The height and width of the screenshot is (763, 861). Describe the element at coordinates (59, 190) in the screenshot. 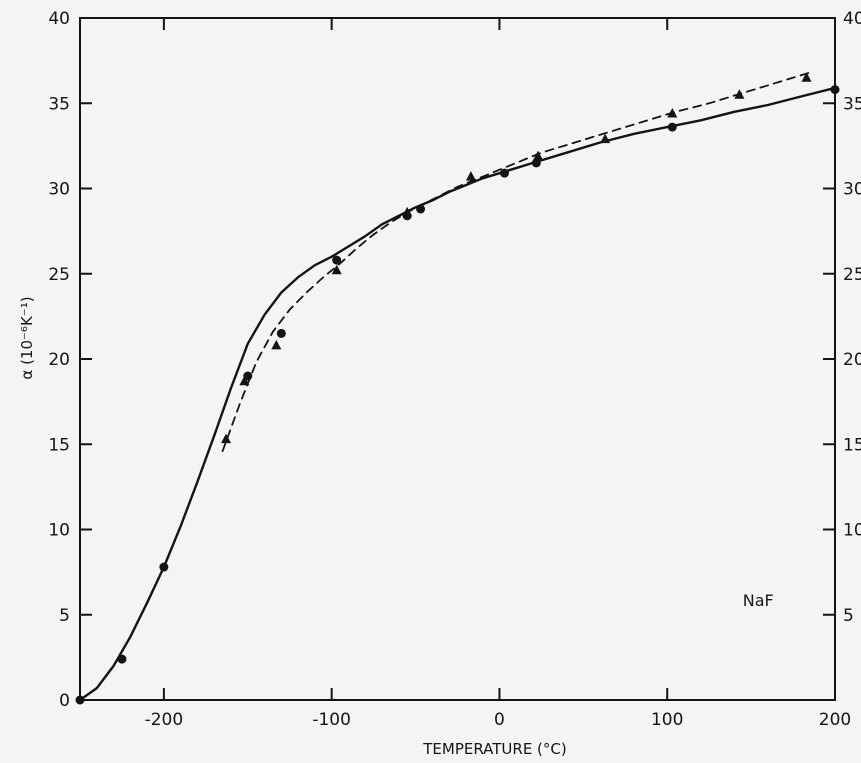

I see `y-tick-label-left: 30` at that location.